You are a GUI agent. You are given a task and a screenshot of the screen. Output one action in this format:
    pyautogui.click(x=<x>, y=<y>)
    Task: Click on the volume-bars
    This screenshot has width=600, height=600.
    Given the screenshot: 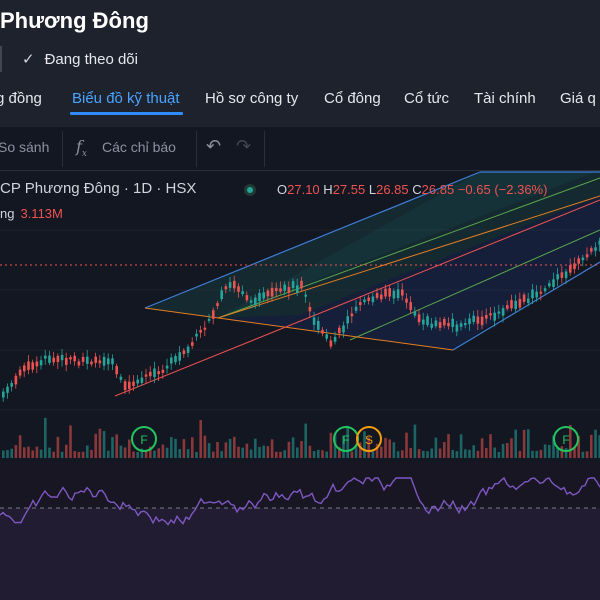 What is the action you would take?
    pyautogui.click(x=301, y=437)
    